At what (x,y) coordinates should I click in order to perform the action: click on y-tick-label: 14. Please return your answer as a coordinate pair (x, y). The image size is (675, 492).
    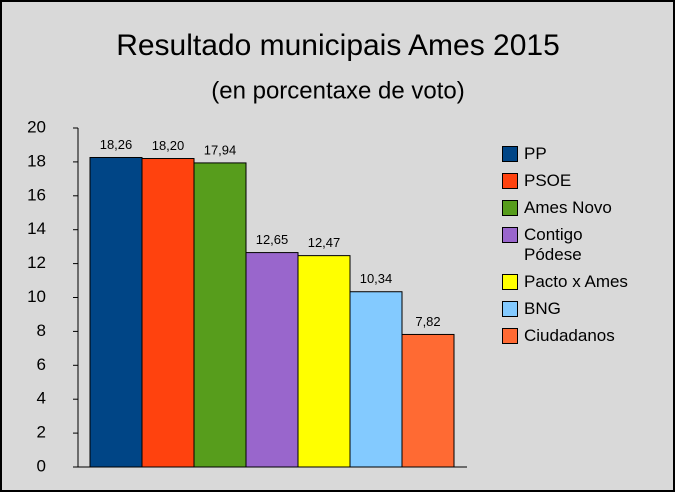
    Looking at the image, I should click on (36, 228).